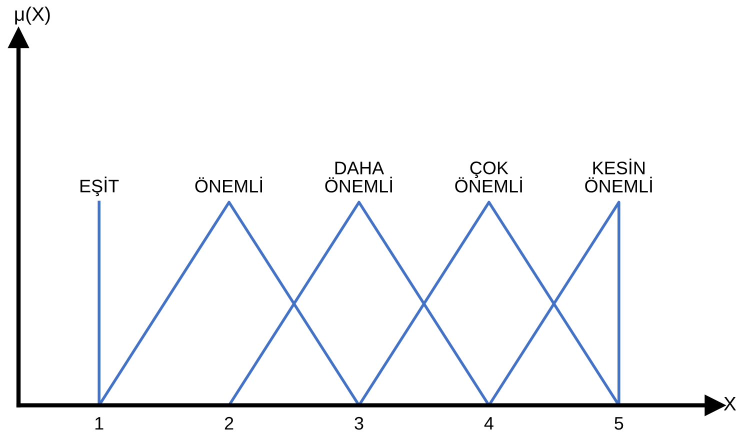  What do you see at coordinates (99, 186) in the screenshot?
I see `series-label: EŞİT` at bounding box center [99, 186].